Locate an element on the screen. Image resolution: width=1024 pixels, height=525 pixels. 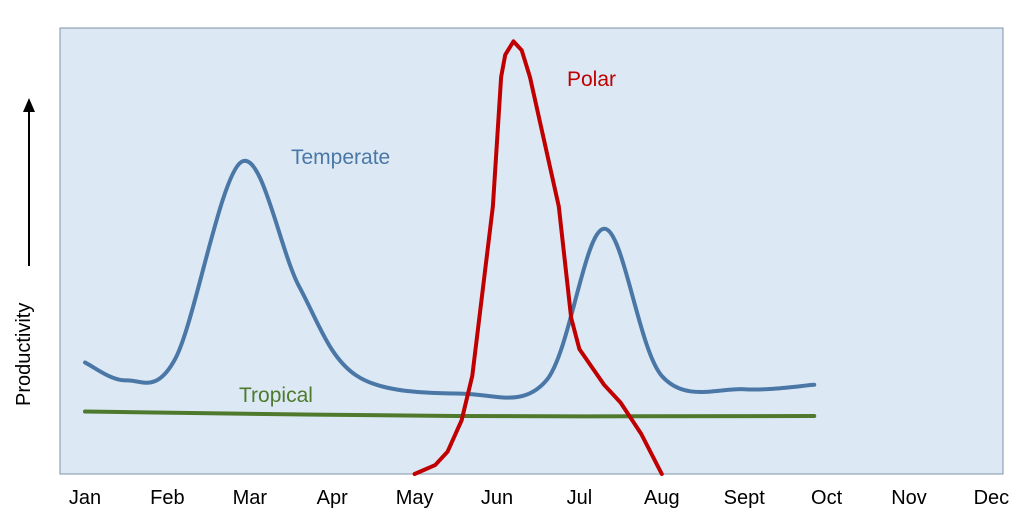
month-label-jul: Jul is located at coordinates (580, 498).